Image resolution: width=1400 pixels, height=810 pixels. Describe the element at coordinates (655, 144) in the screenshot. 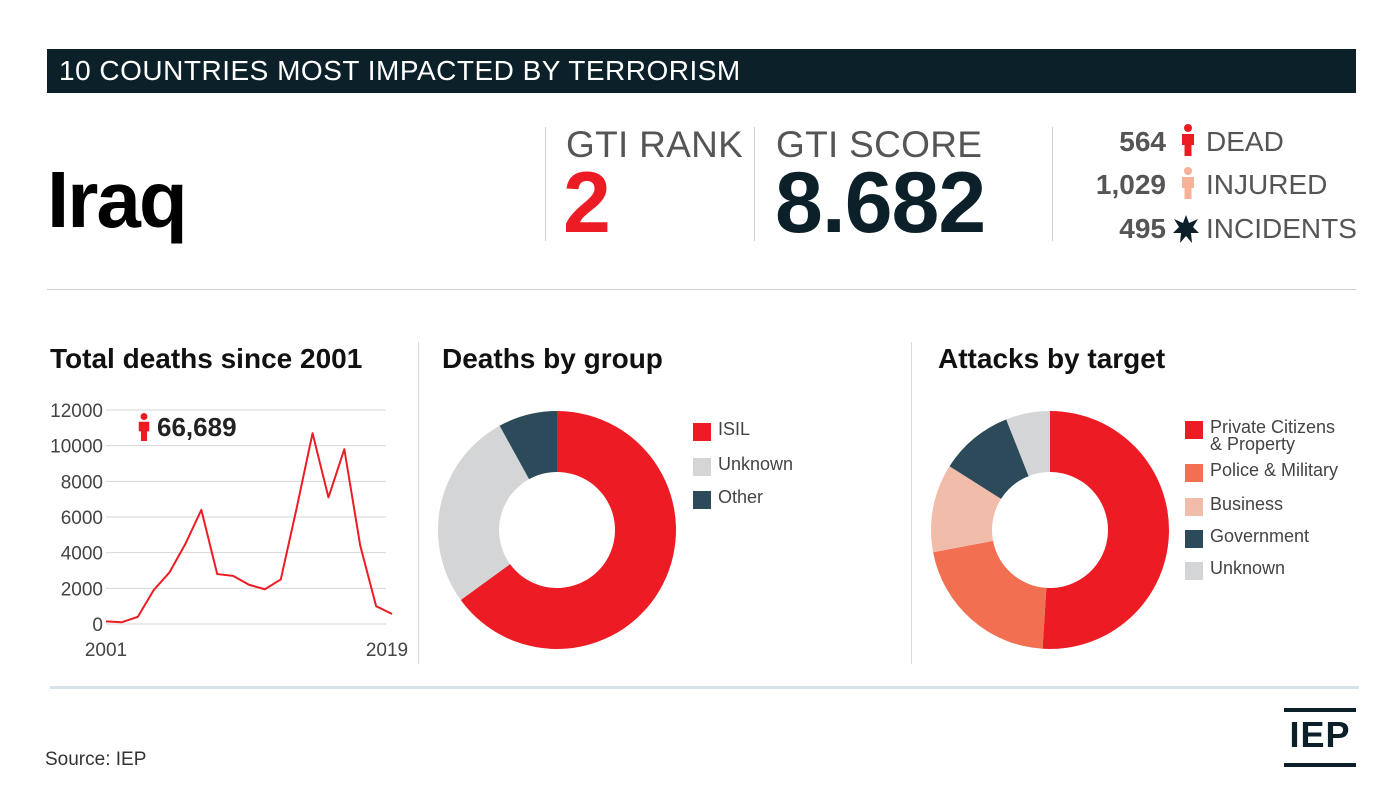

I see `gti-rank-label: GTI RANK` at that location.